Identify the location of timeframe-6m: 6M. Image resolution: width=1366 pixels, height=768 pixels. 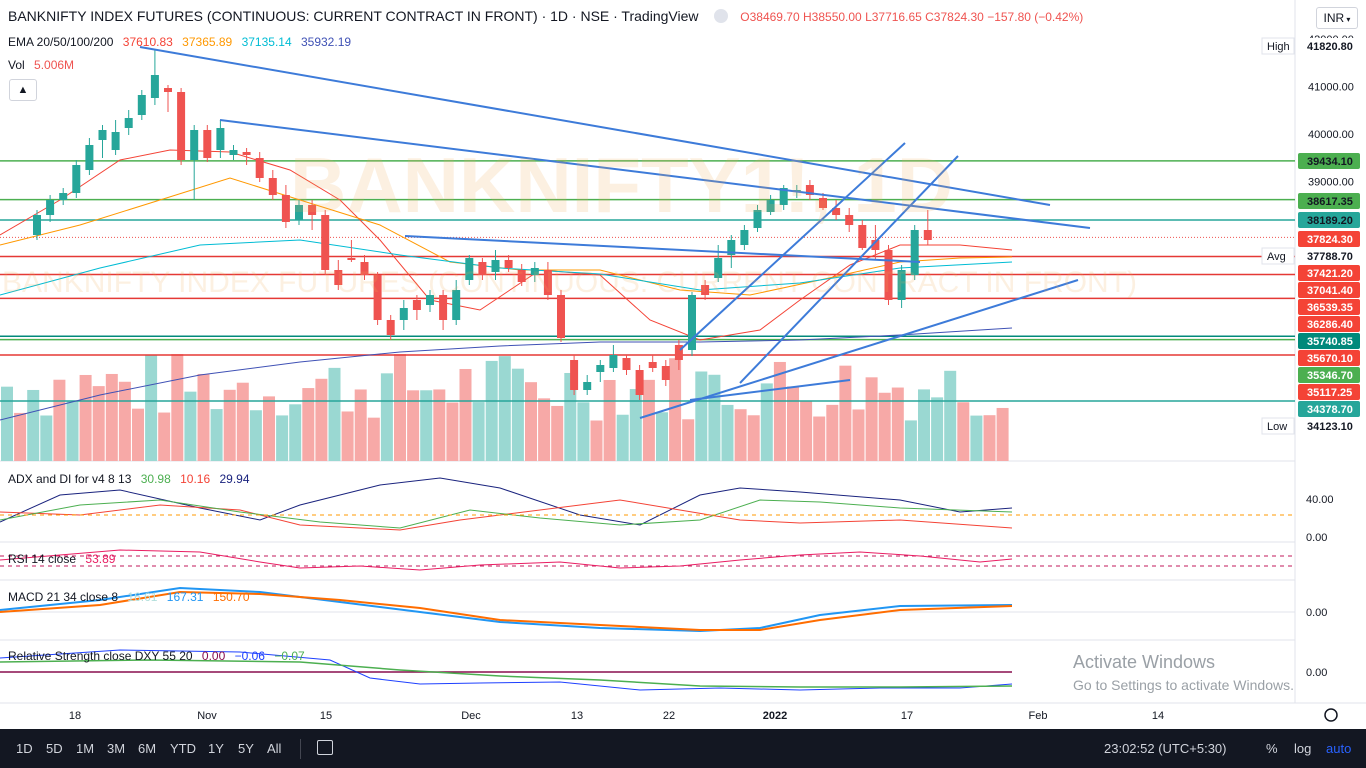
(147, 748).